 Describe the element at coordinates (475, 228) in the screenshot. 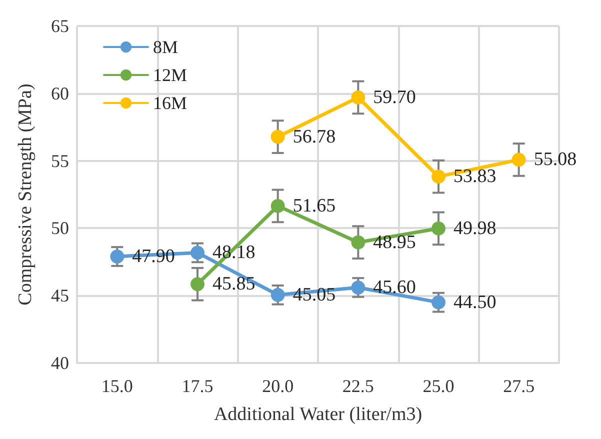

I see `data-label: 49.98` at that location.